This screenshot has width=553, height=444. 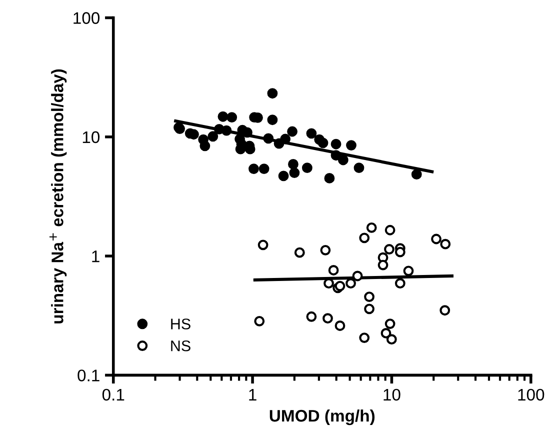 What do you see at coordinates (180, 324) in the screenshot?
I see `legend-label: HS` at bounding box center [180, 324].